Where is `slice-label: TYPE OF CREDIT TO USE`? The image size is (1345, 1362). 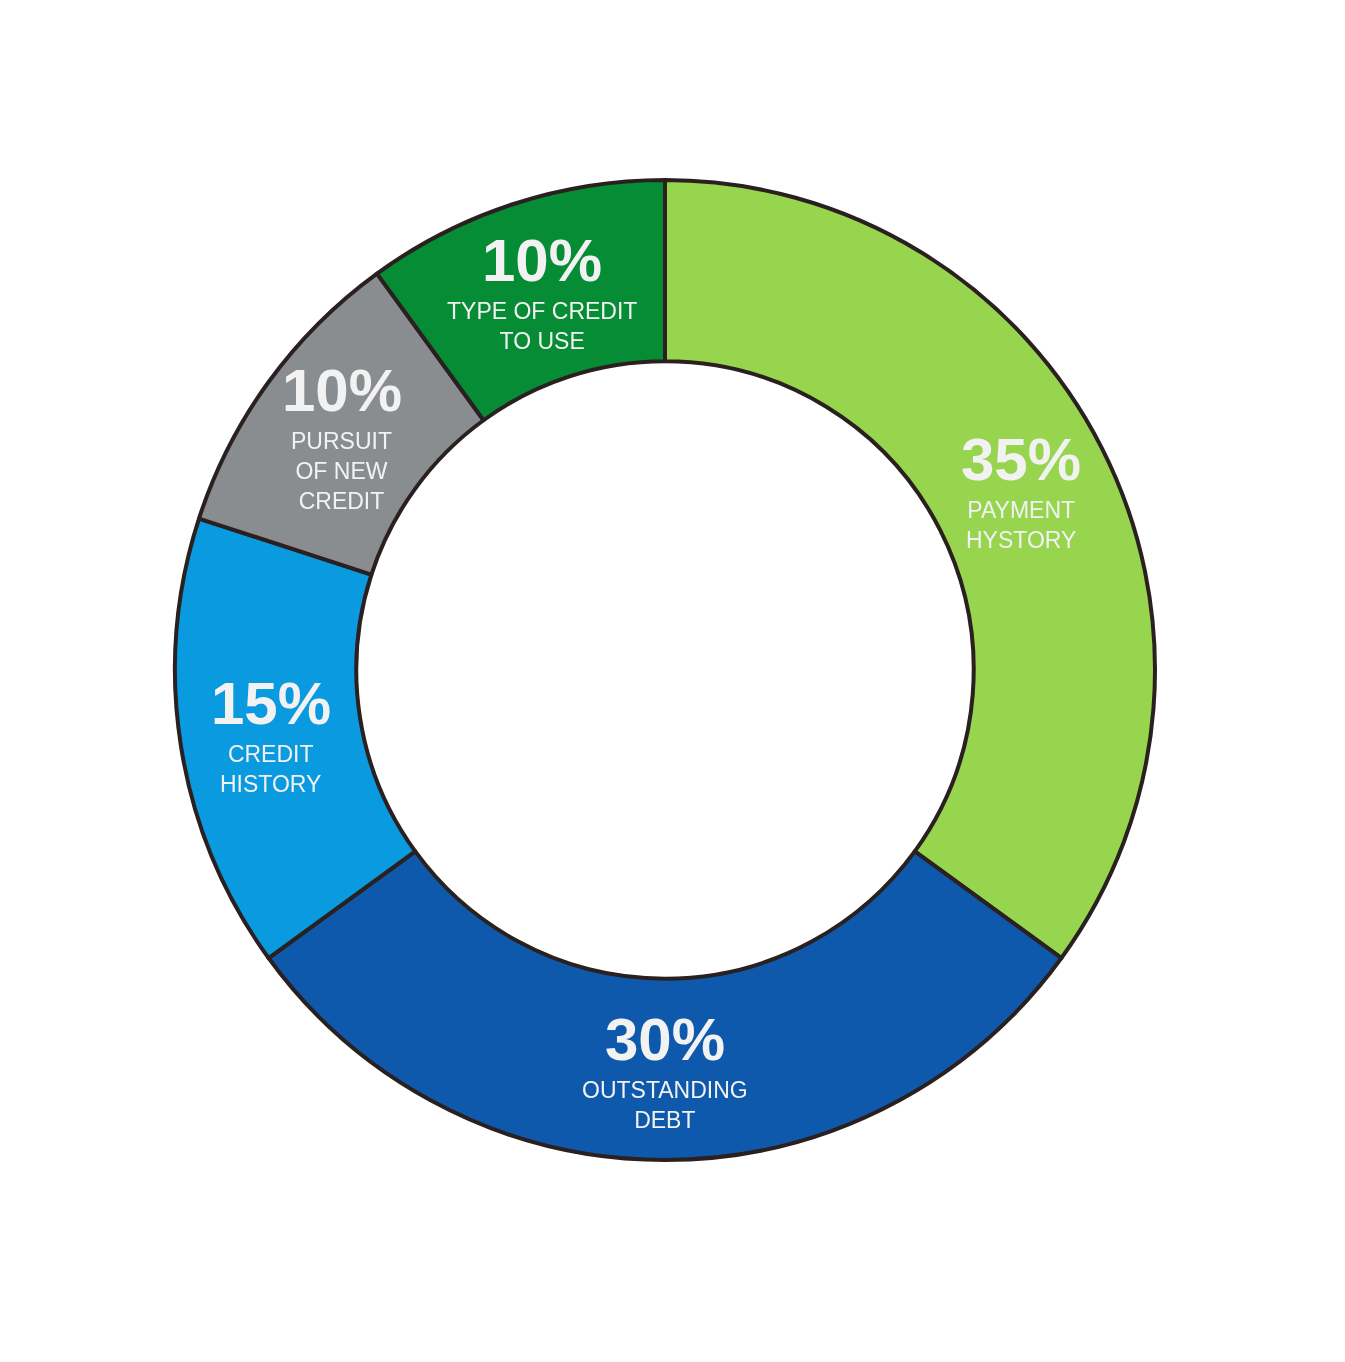 slice-label: TYPE OF CREDIT TO USE is located at coordinates (542, 326).